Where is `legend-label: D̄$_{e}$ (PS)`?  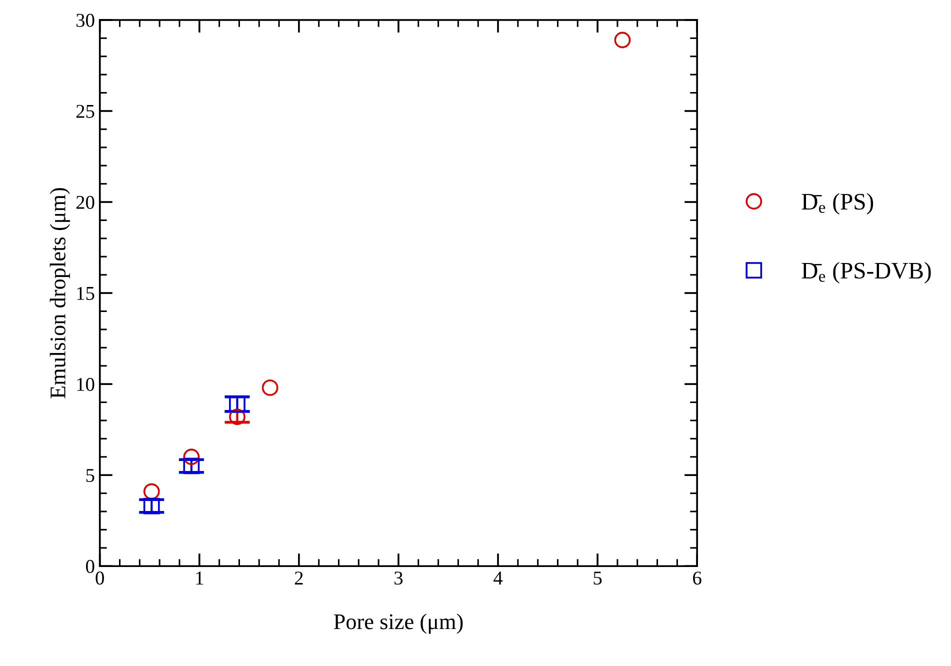
legend-label: D̄$_{e}$ (PS) is located at coordinates (838, 204).